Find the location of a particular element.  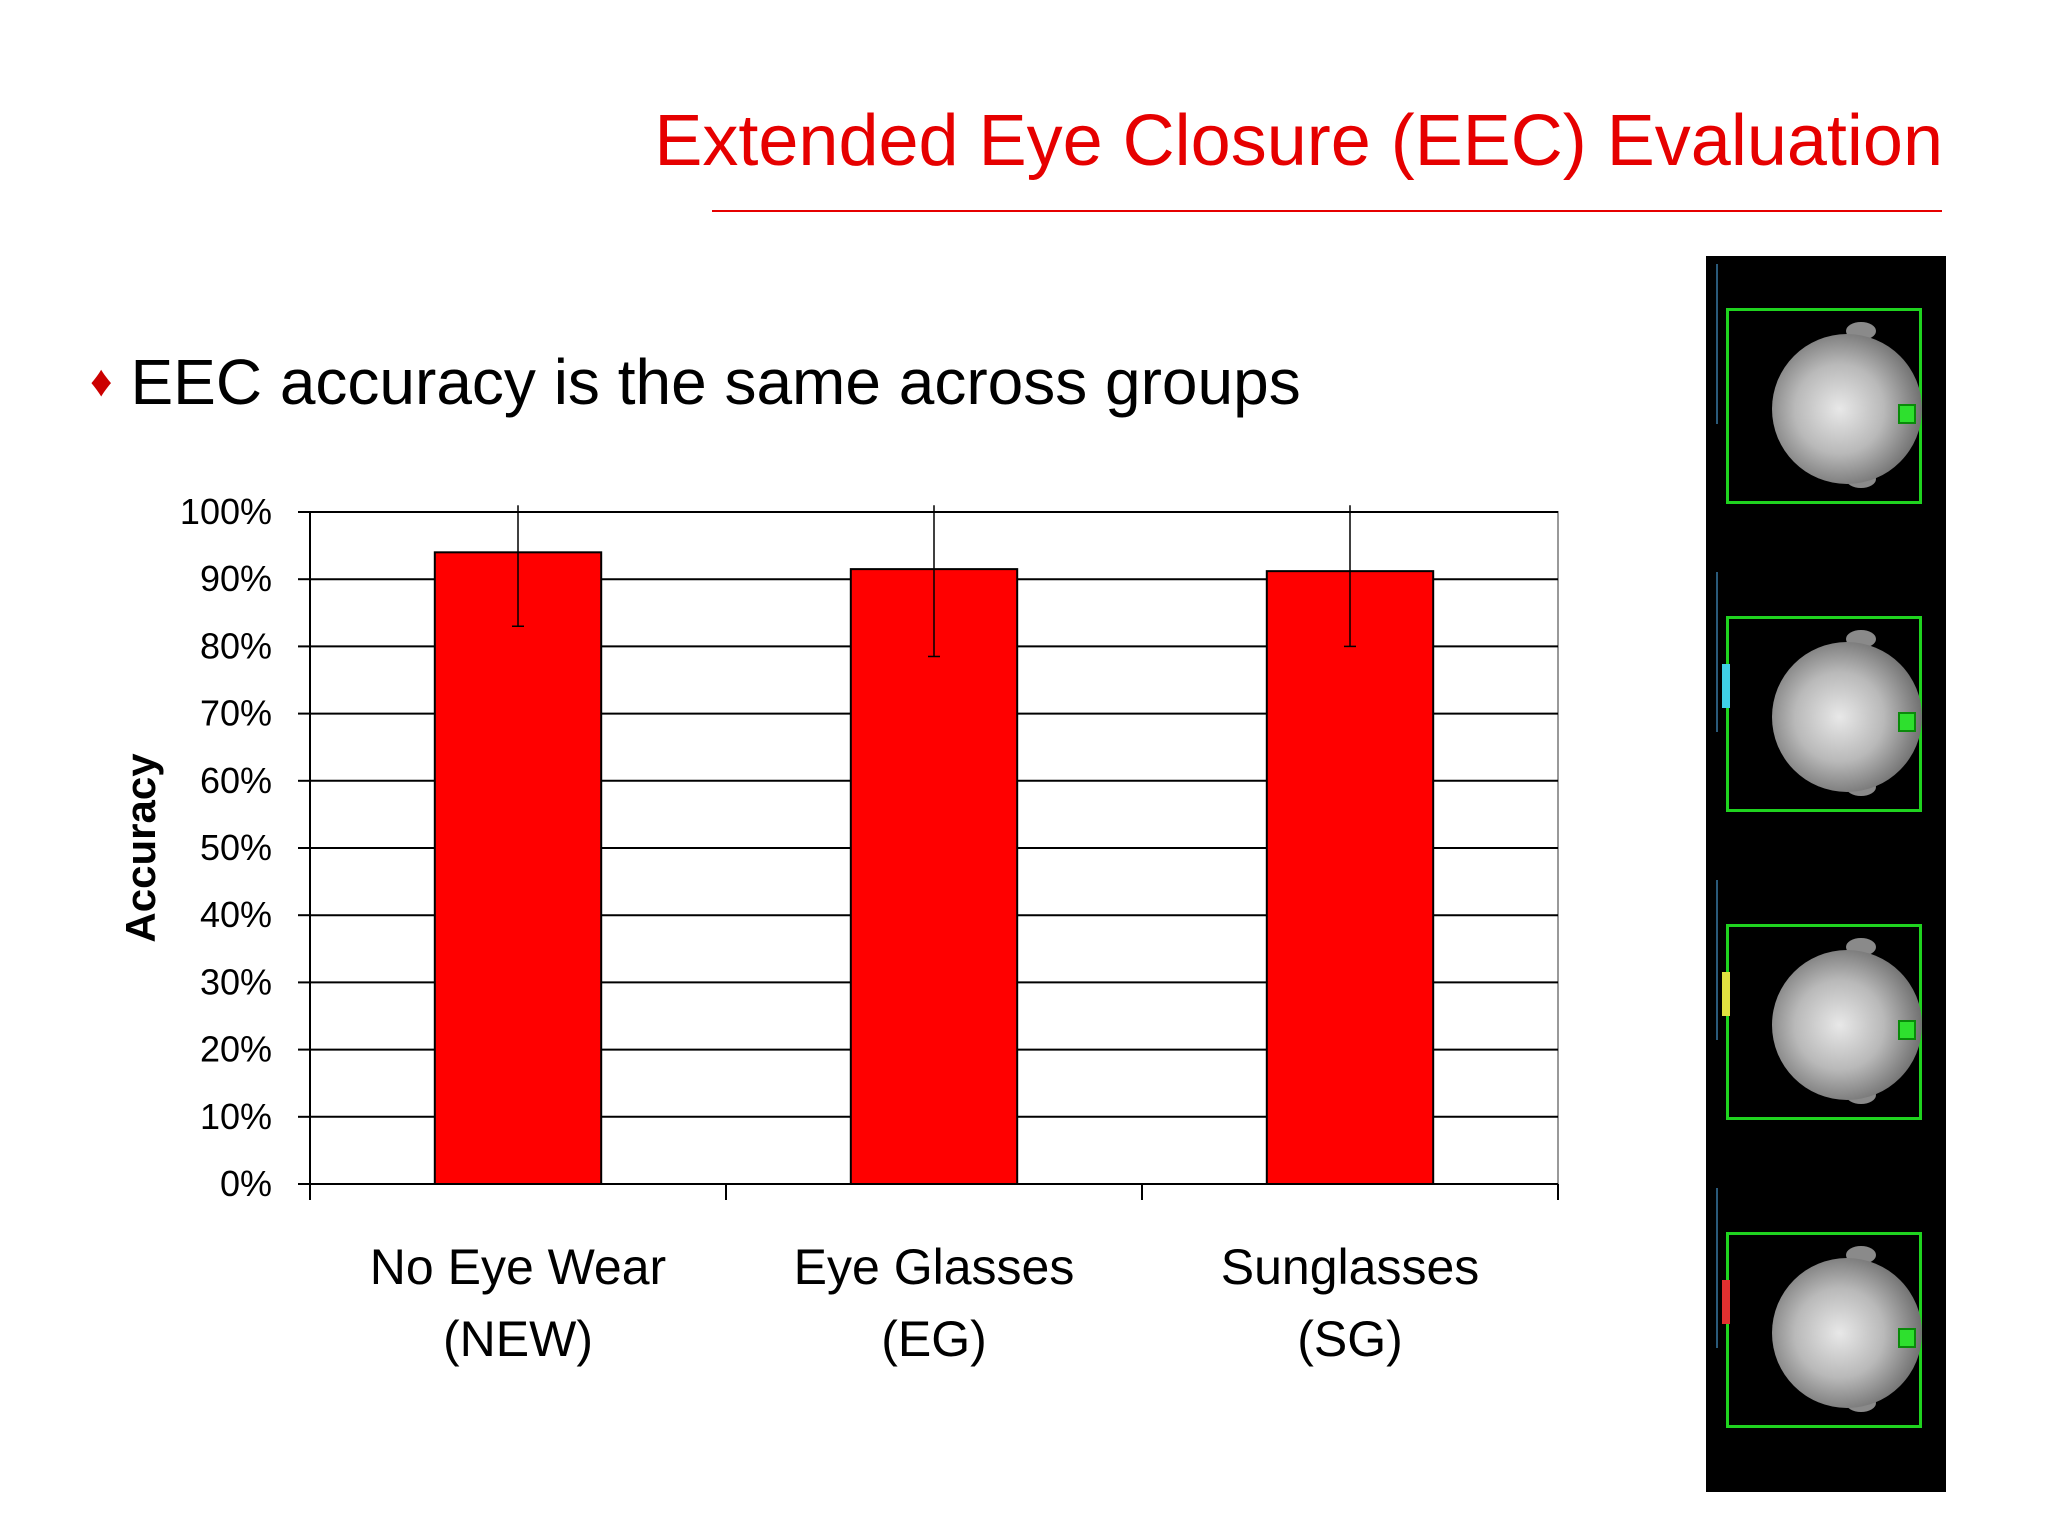

category-label: (EG) is located at coordinates (934, 1339).